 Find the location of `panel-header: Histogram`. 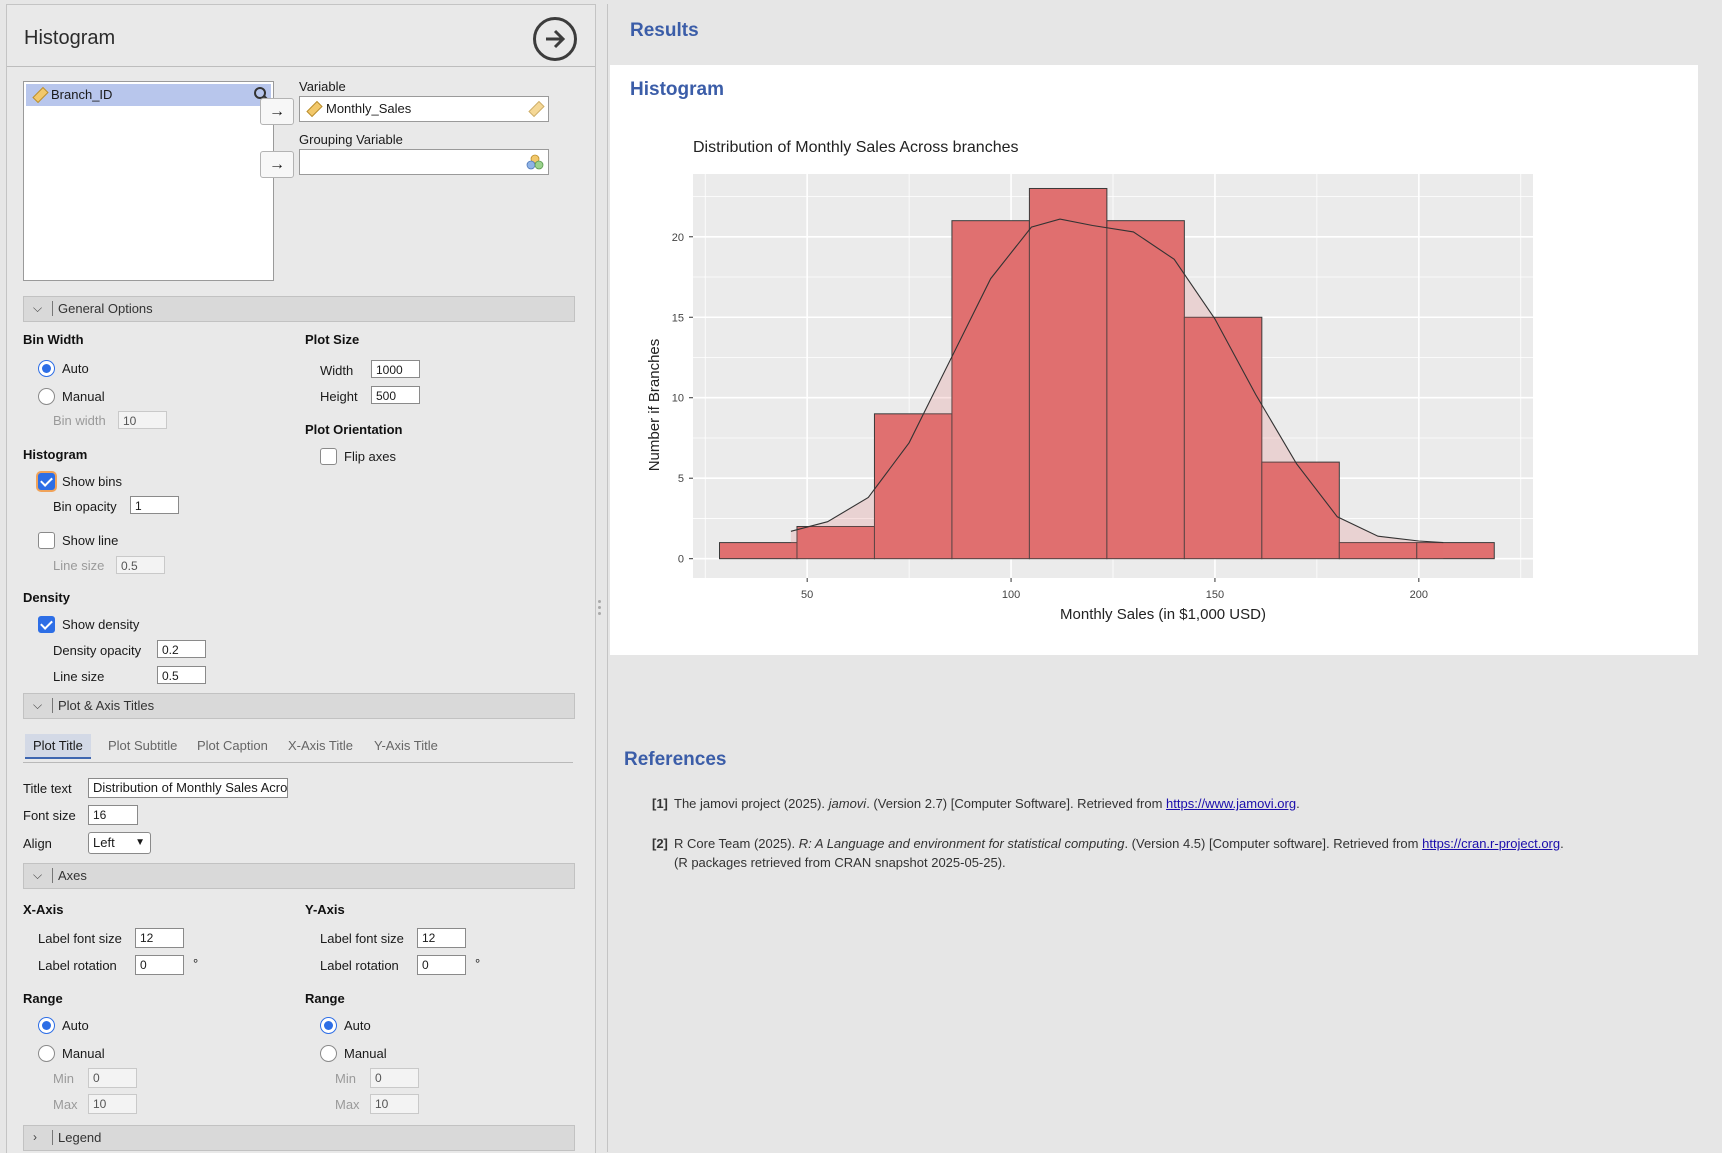

panel-header: Histogram is located at coordinates (301, 36).